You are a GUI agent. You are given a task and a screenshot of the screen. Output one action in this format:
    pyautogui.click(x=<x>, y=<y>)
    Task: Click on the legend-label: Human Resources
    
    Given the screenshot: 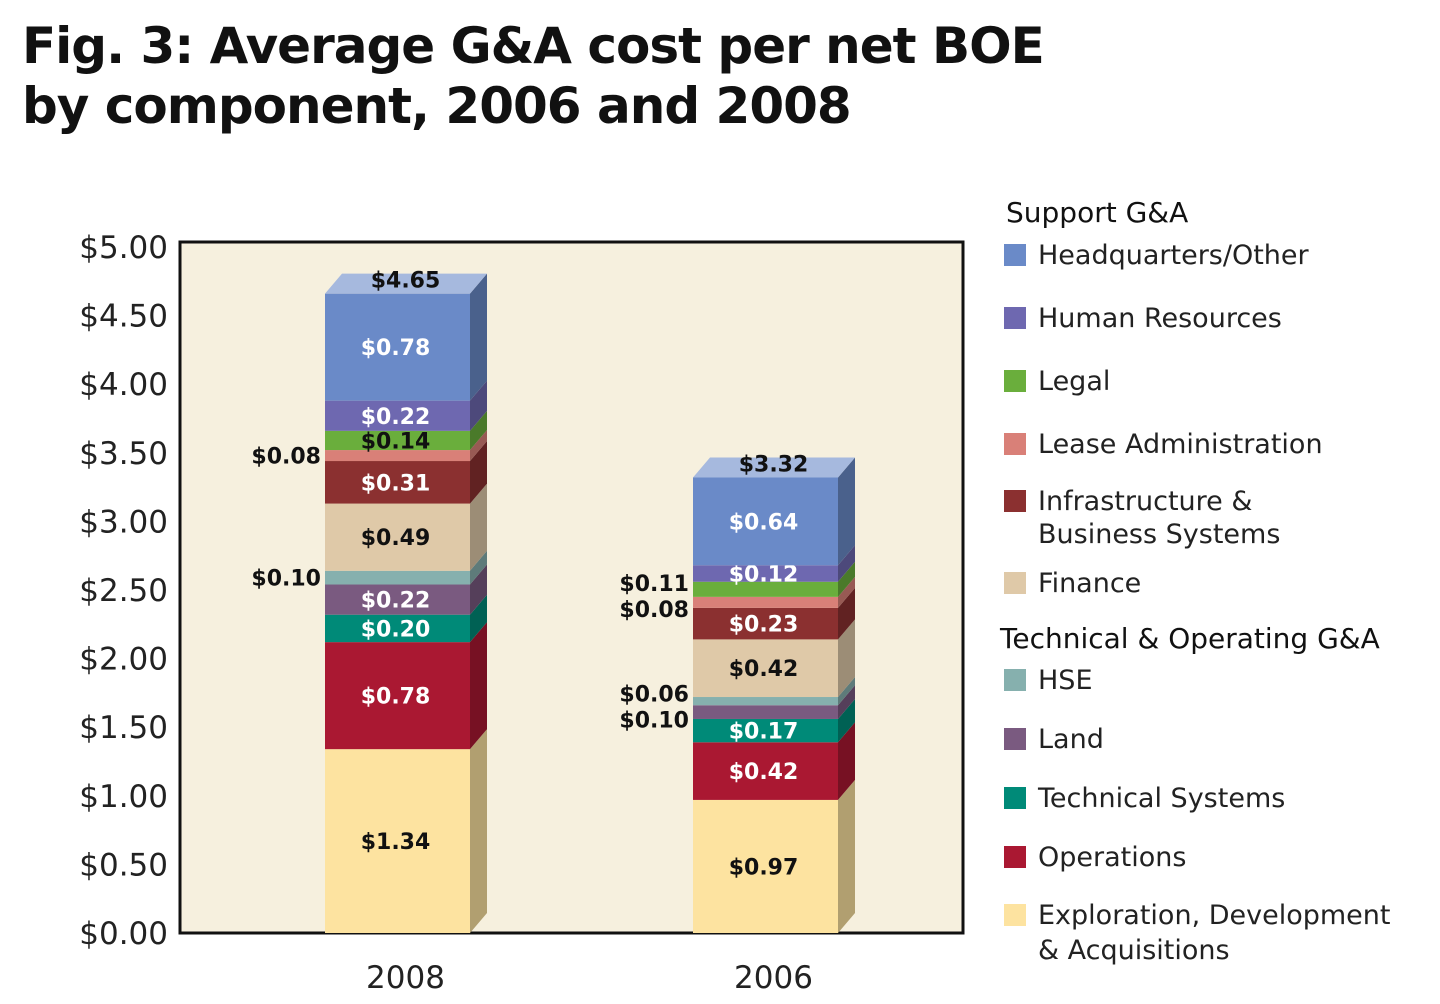 What is the action you would take?
    pyautogui.click(x=1160, y=318)
    